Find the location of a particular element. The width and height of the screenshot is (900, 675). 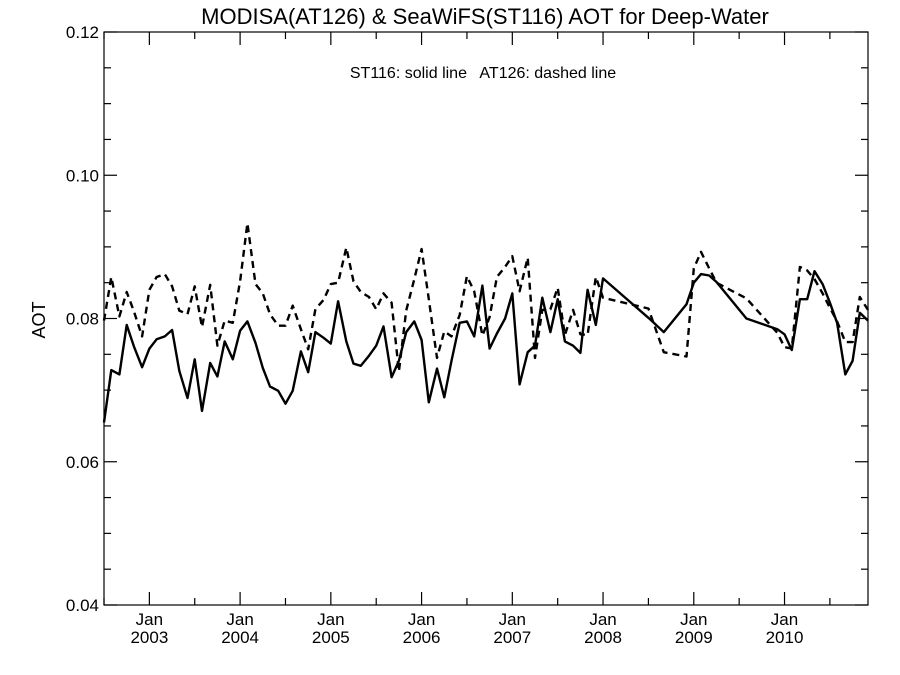

x-tick-year-label: 2004 is located at coordinates (240, 637).